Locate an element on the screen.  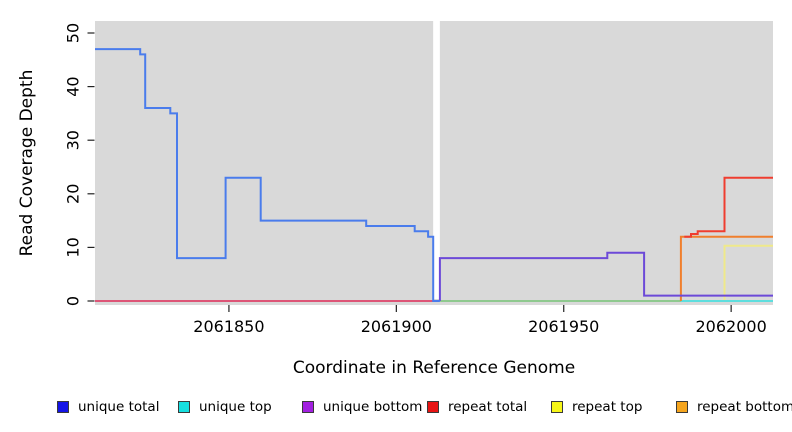
legend-item-repeat-top: repeat top is located at coordinates (596, 407).